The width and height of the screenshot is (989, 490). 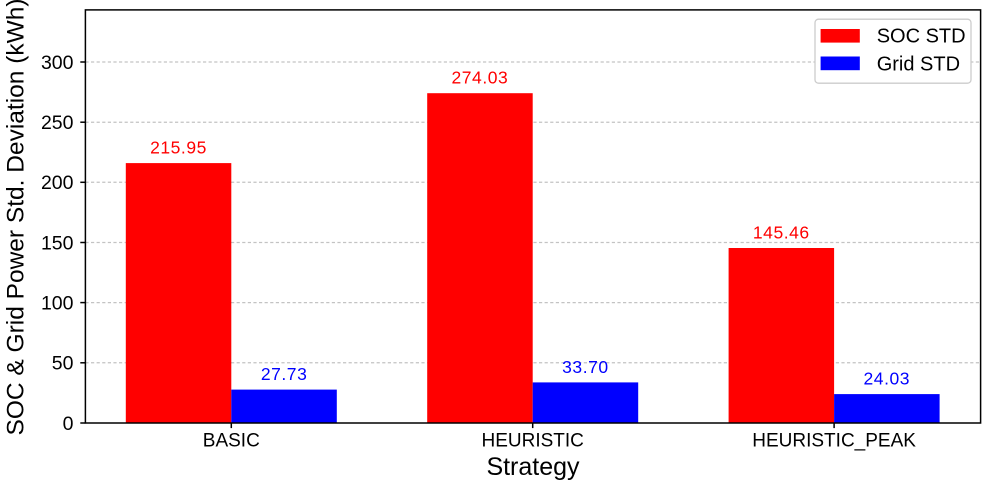 I want to click on svg-text: 145.46, so click(x=781, y=232).